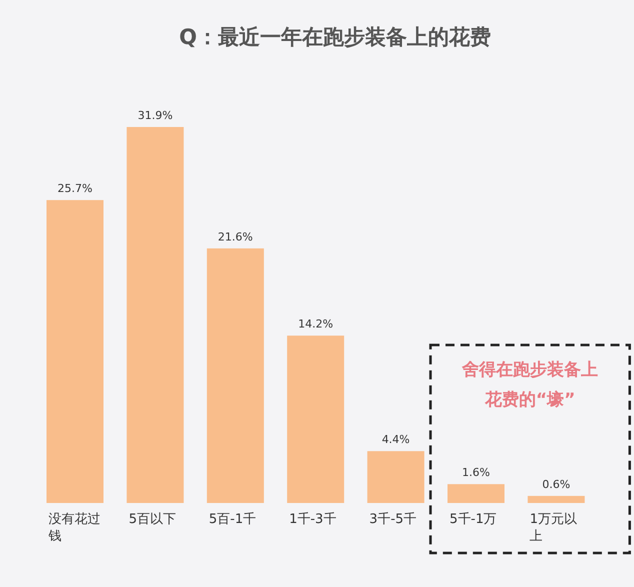  Describe the element at coordinates (152, 519) in the screenshot. I see `x-tick-label: 5百以下` at that location.